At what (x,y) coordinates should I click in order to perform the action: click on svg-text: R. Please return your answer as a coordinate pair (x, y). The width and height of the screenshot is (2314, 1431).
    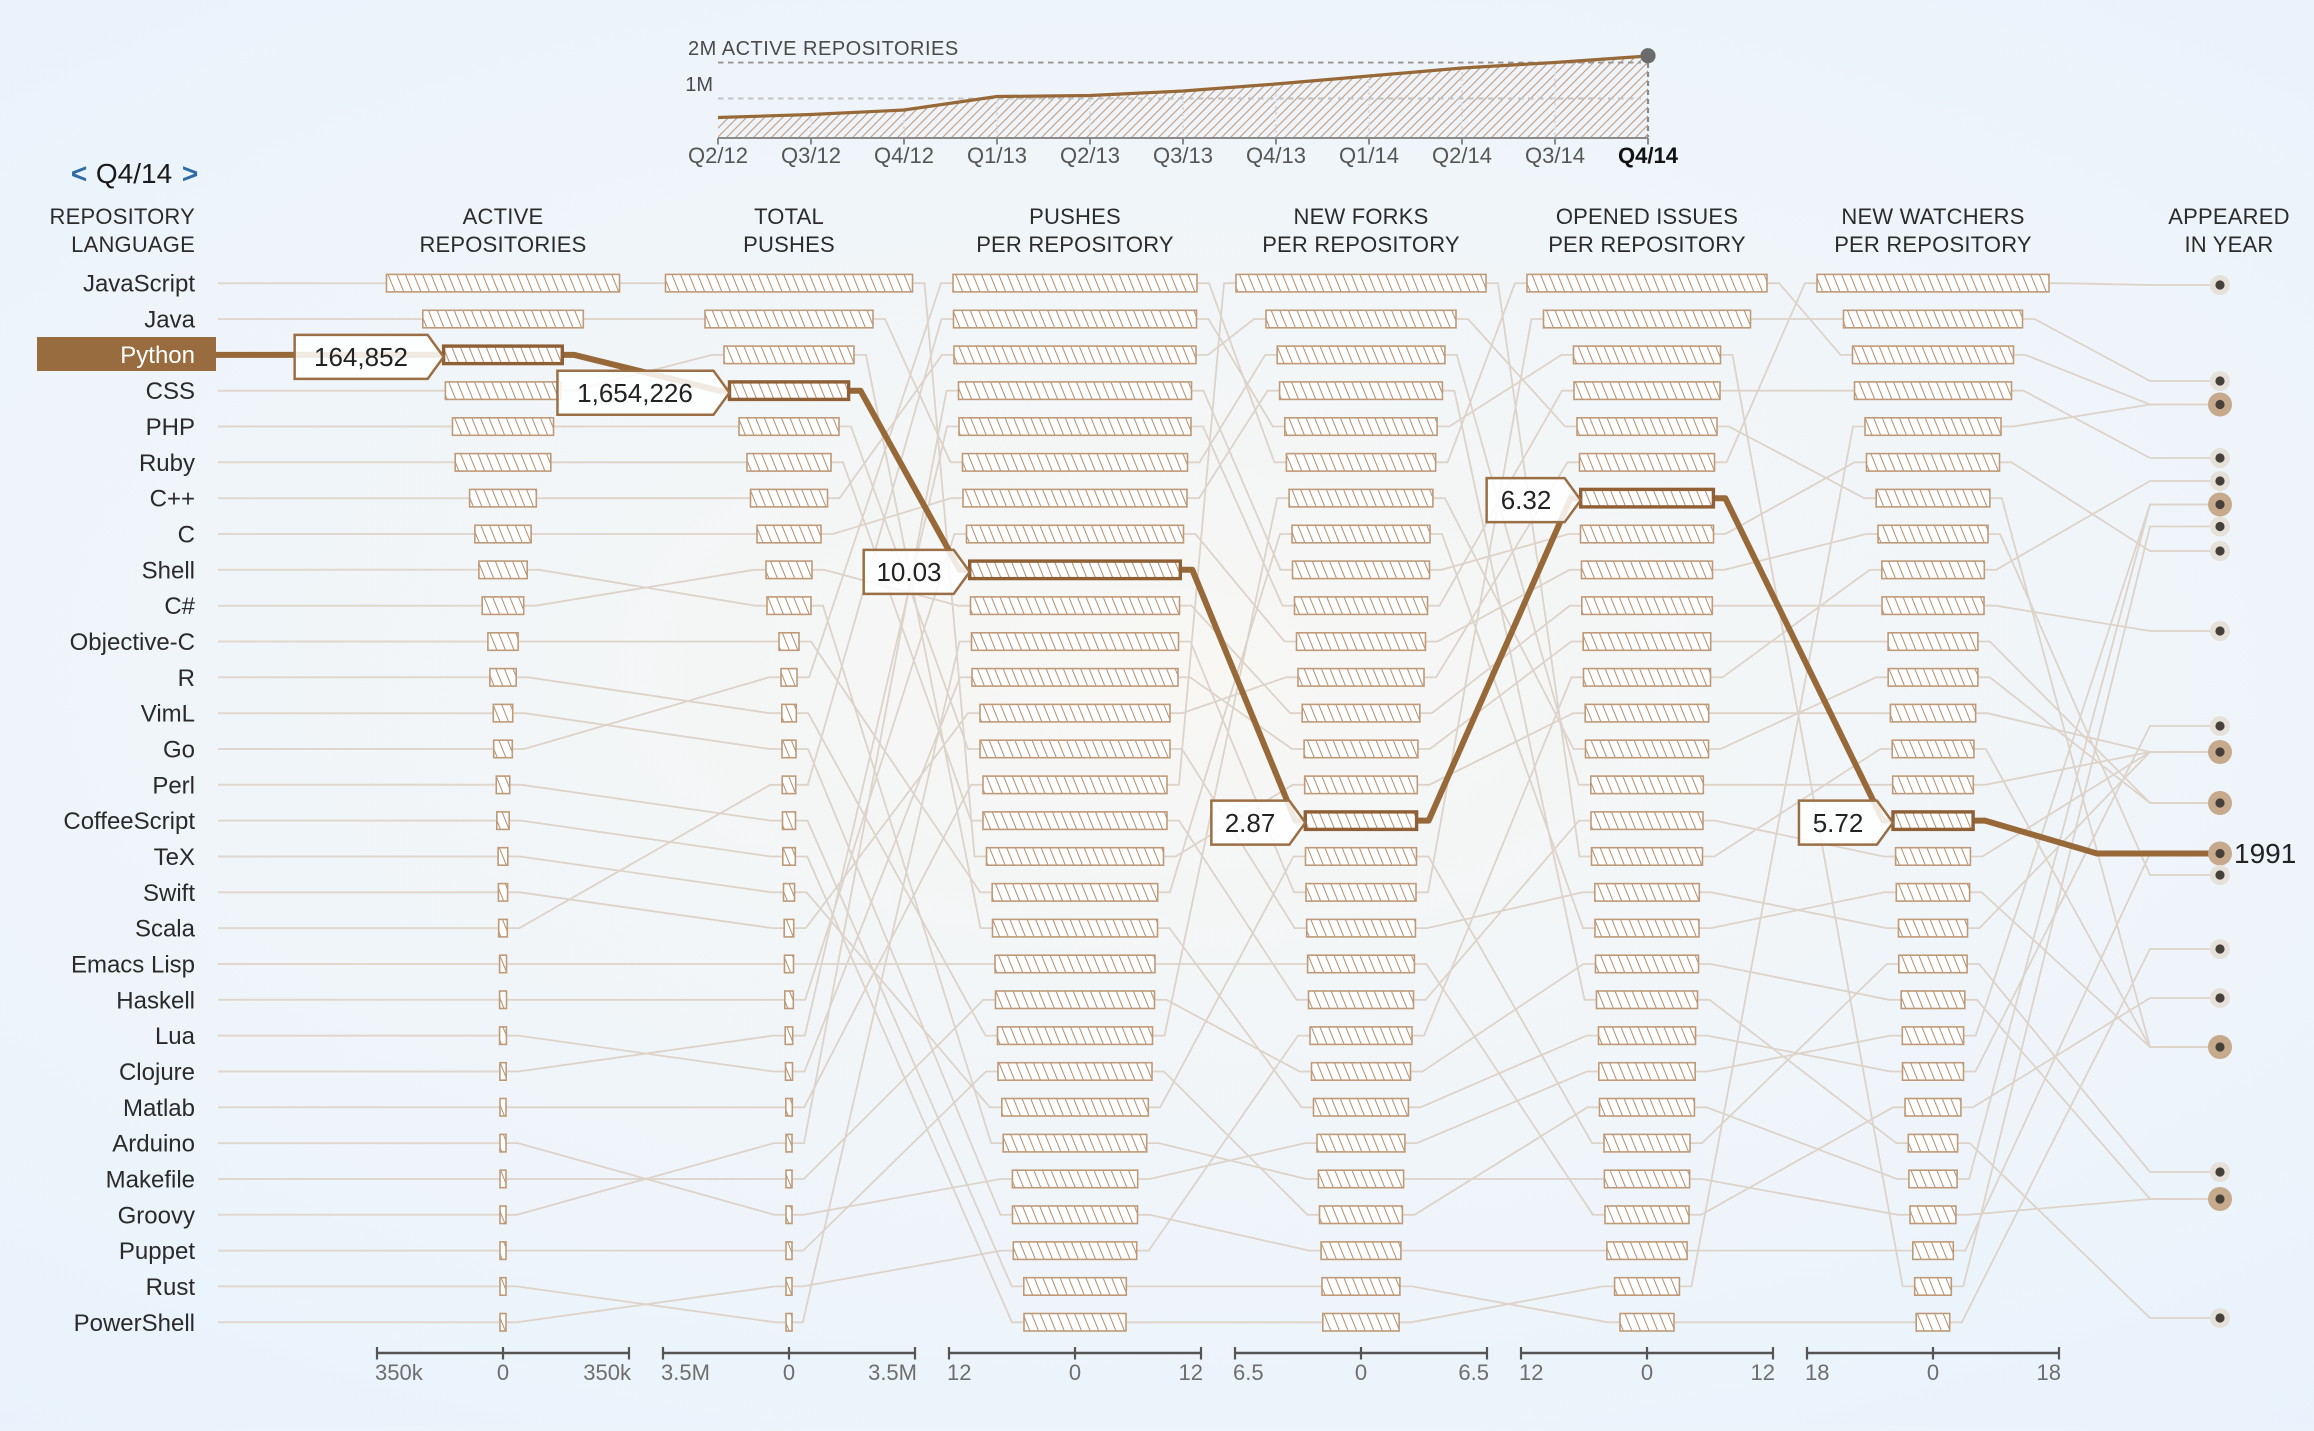
    Looking at the image, I should click on (186, 678).